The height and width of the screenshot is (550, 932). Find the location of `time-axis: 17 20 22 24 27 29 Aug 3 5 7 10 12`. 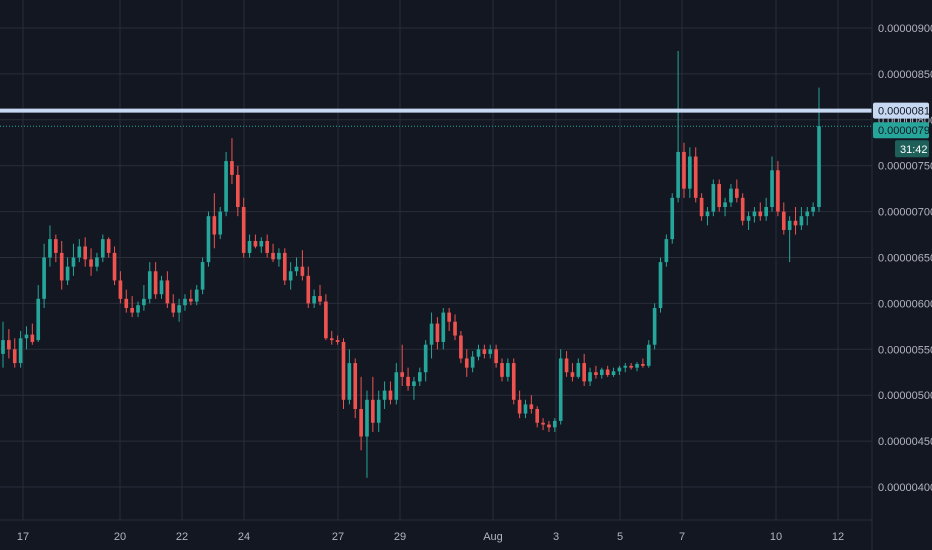

time-axis: 17 20 22 24 27 29 Aug 3 5 7 10 12 is located at coordinates (436, 531).